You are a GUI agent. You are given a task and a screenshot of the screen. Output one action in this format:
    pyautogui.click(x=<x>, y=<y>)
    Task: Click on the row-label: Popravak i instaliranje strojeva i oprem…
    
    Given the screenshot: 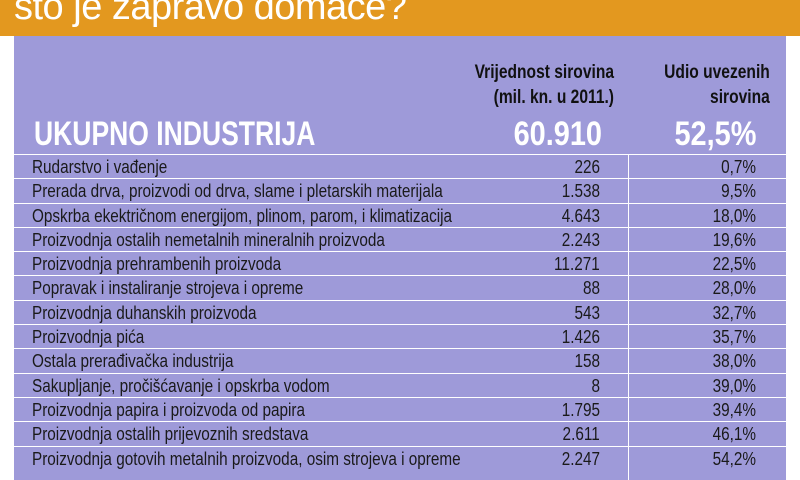 What is the action you would take?
    pyautogui.click(x=168, y=288)
    